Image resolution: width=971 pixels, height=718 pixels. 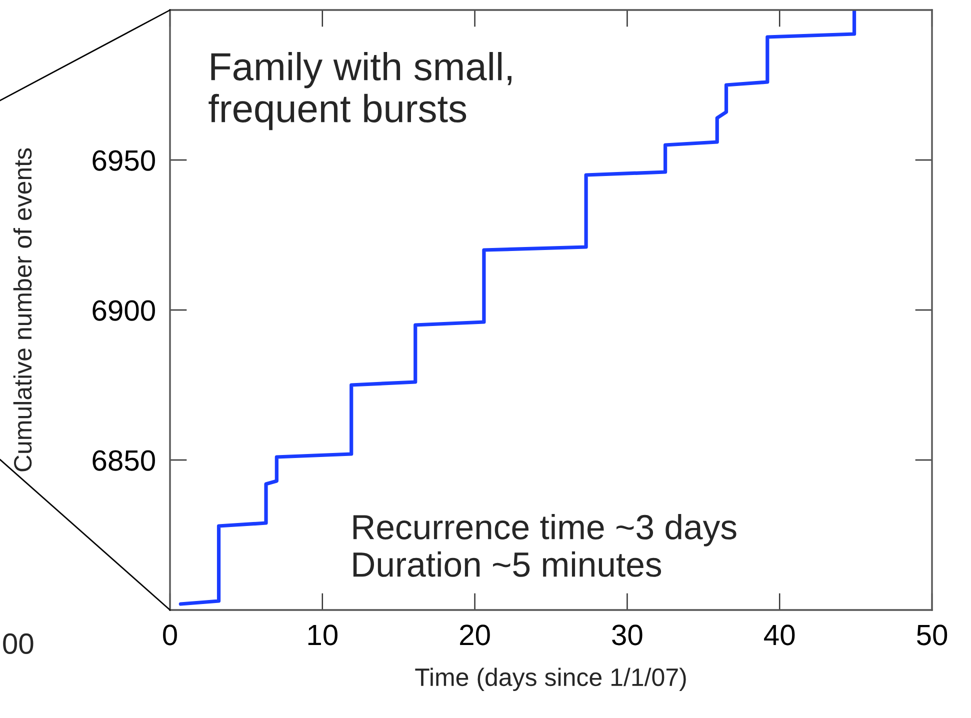 I want to click on y-tick-label: 6850, so click(x=123, y=460).